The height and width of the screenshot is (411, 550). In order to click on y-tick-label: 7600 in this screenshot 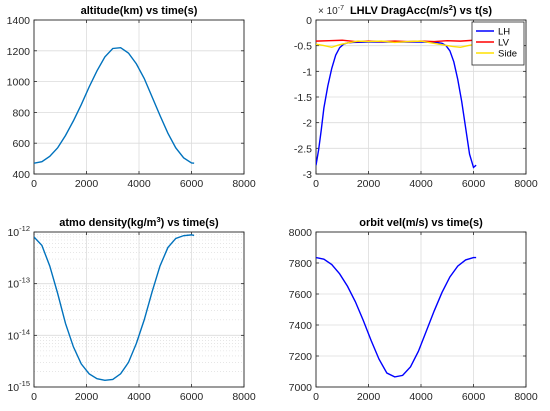, I will do `click(301, 295)`.